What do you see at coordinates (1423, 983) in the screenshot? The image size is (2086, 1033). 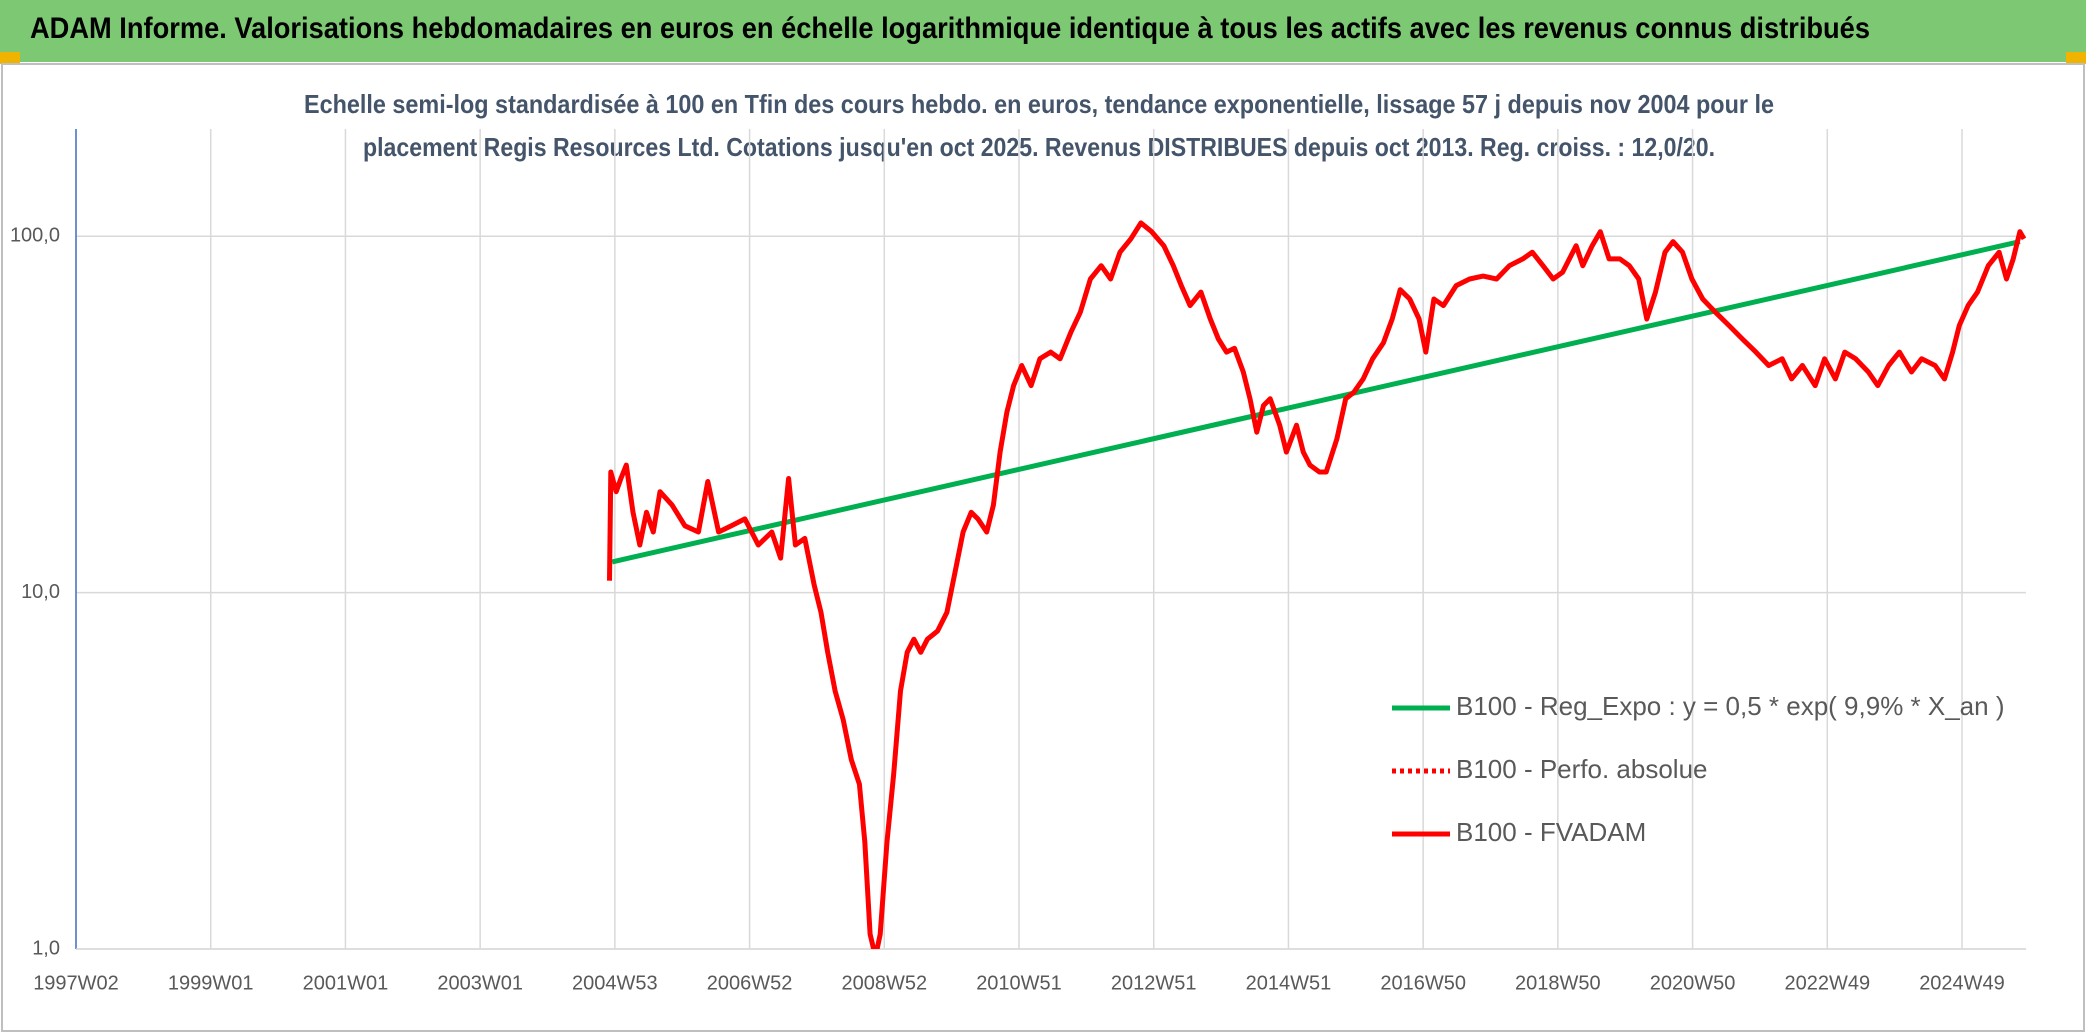 I see `x-tick-label: 2016W50` at bounding box center [1423, 983].